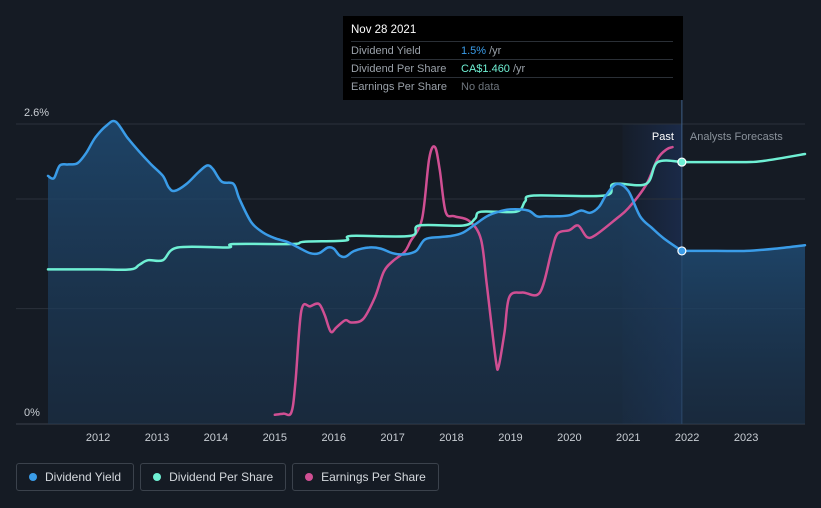 The image size is (821, 508). Describe the element at coordinates (746, 438) in the screenshot. I see `x-tick-label: 2023` at that location.